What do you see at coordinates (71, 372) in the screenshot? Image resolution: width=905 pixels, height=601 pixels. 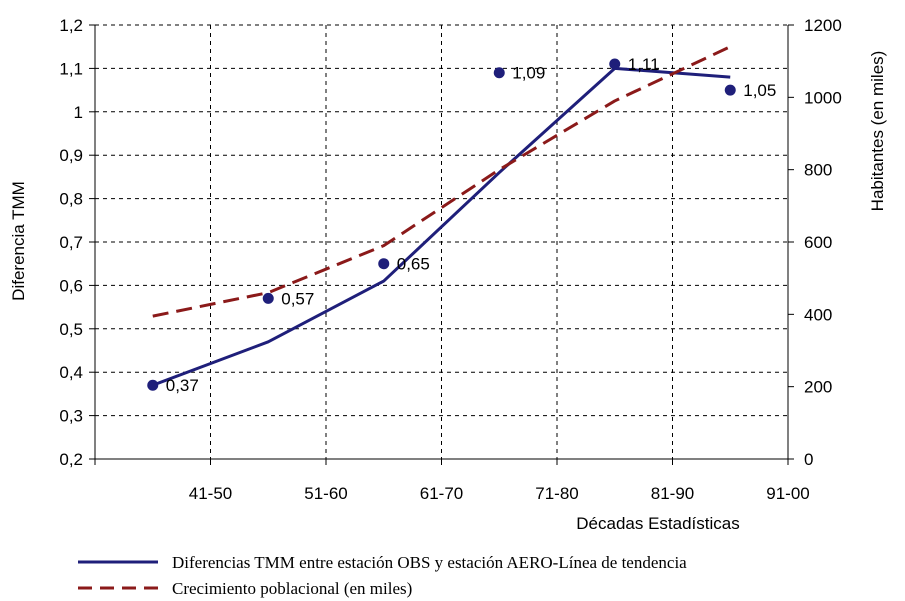 I see `y-left-tick-label: 0,4` at bounding box center [71, 372].